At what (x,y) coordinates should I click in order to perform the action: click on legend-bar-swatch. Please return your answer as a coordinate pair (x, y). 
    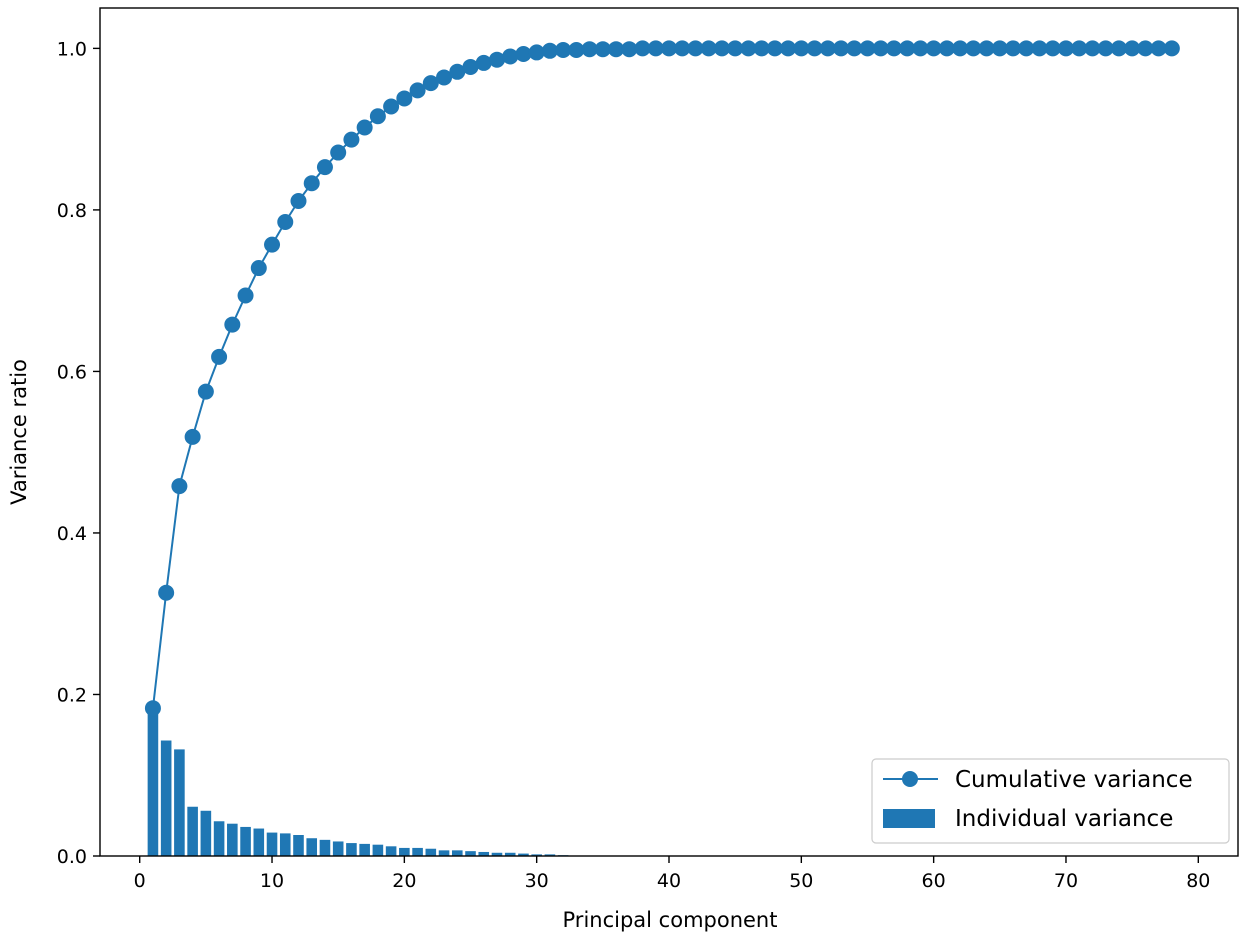
    Looking at the image, I should click on (909, 818).